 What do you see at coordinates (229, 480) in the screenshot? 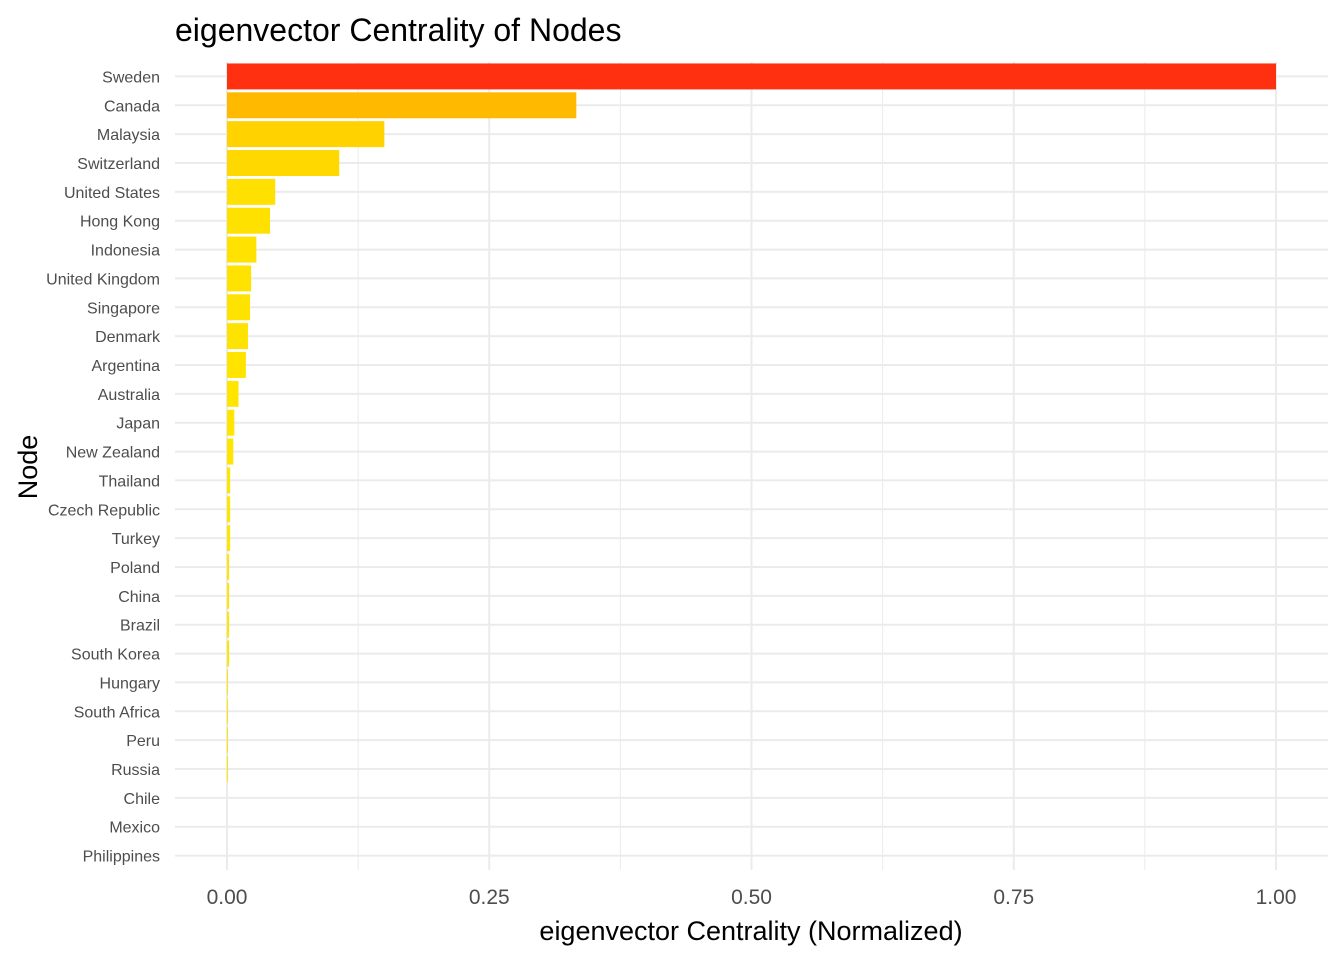
I see `bar-thailand` at bounding box center [229, 480].